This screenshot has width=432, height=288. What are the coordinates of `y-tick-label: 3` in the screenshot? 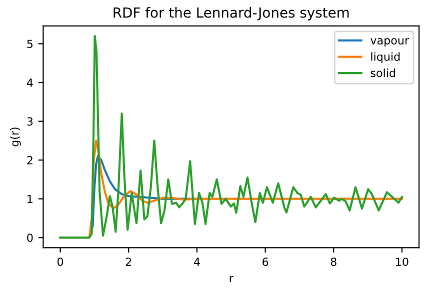 It's located at (30, 121).